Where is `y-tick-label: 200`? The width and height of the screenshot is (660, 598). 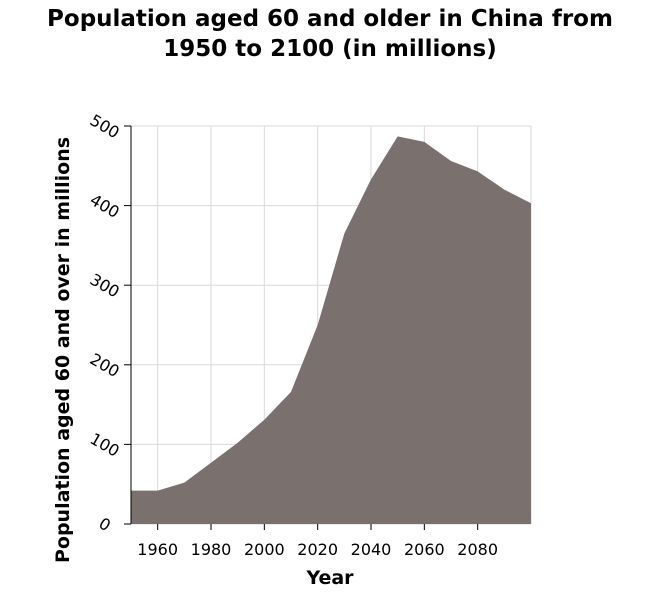
y-tick-label: 200 is located at coordinates (105, 365).